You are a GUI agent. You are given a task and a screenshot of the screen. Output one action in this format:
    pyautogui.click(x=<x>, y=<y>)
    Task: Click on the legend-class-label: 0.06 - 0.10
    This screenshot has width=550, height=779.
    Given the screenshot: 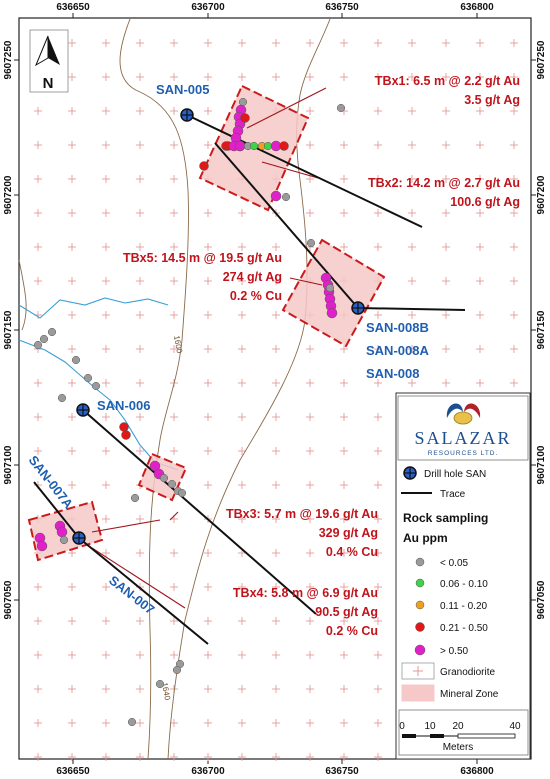 What is the action you would take?
    pyautogui.click(x=464, y=584)
    